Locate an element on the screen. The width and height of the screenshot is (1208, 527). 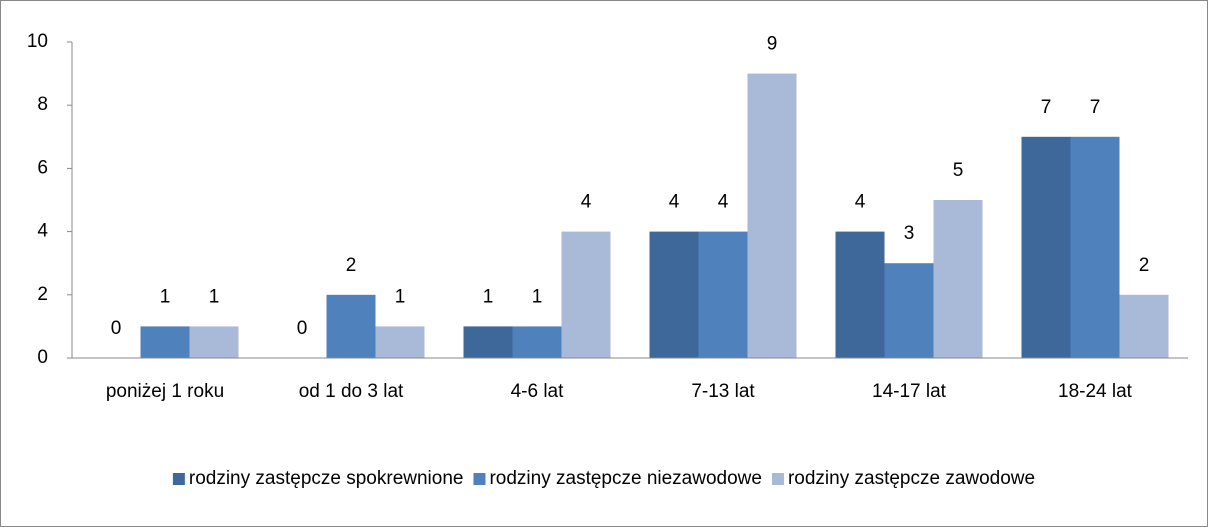
legend-label: rodziny zastępcze zawodowe is located at coordinates (911, 478).